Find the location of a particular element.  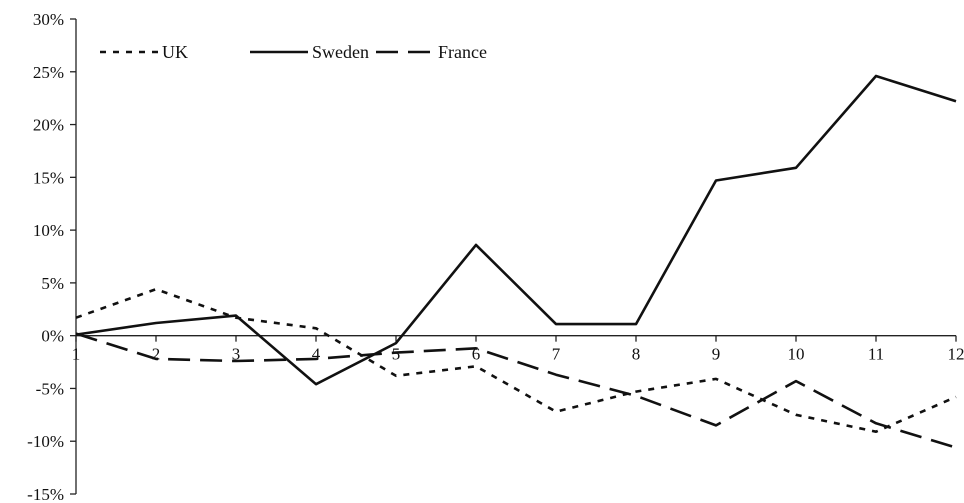

y-tick-label: 20% is located at coordinates (48, 125).